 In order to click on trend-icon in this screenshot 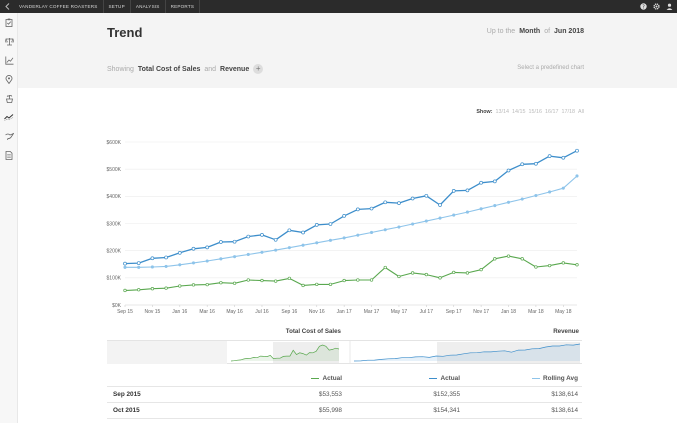, I will do `click(9, 117)`.